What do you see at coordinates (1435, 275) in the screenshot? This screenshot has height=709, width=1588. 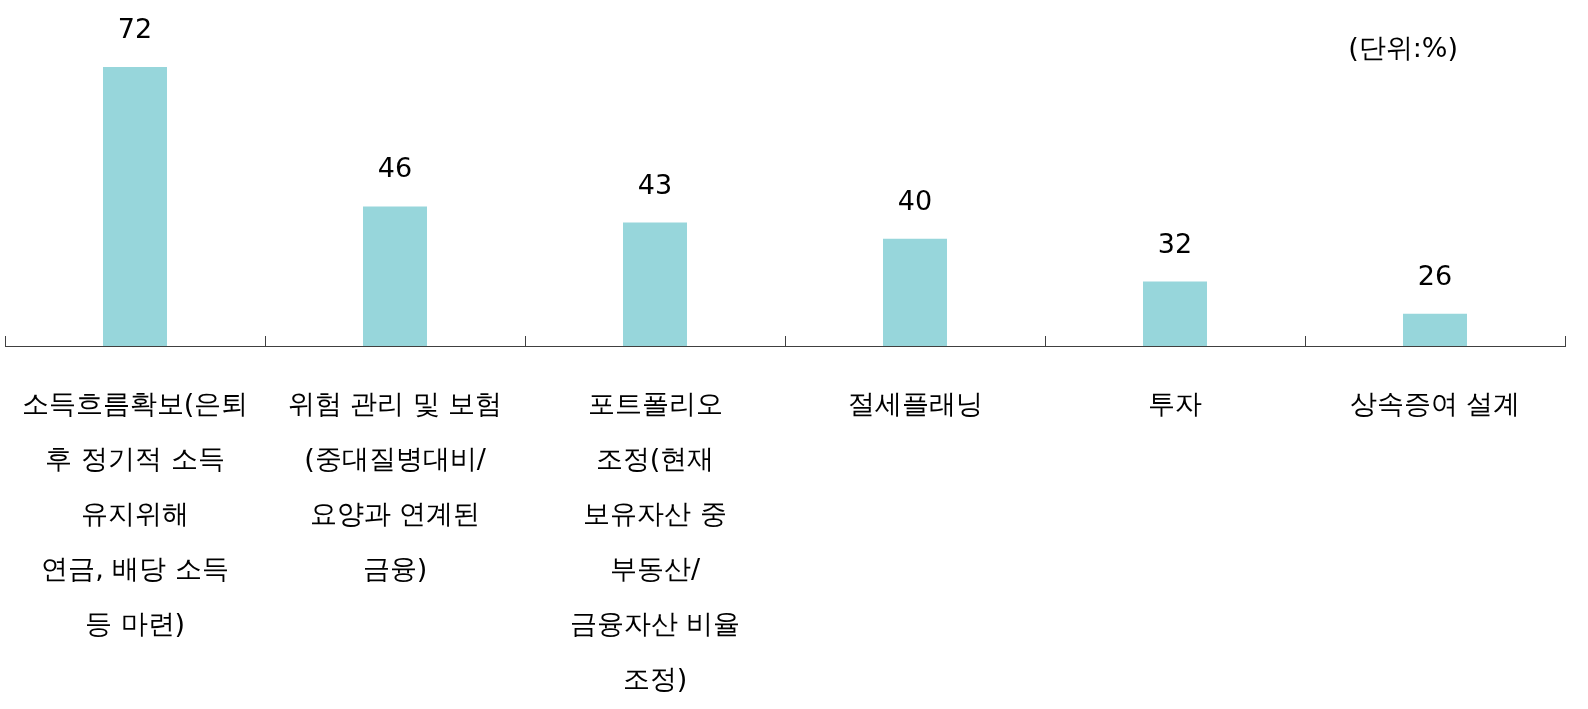 I see `data-label: 26` at bounding box center [1435, 275].